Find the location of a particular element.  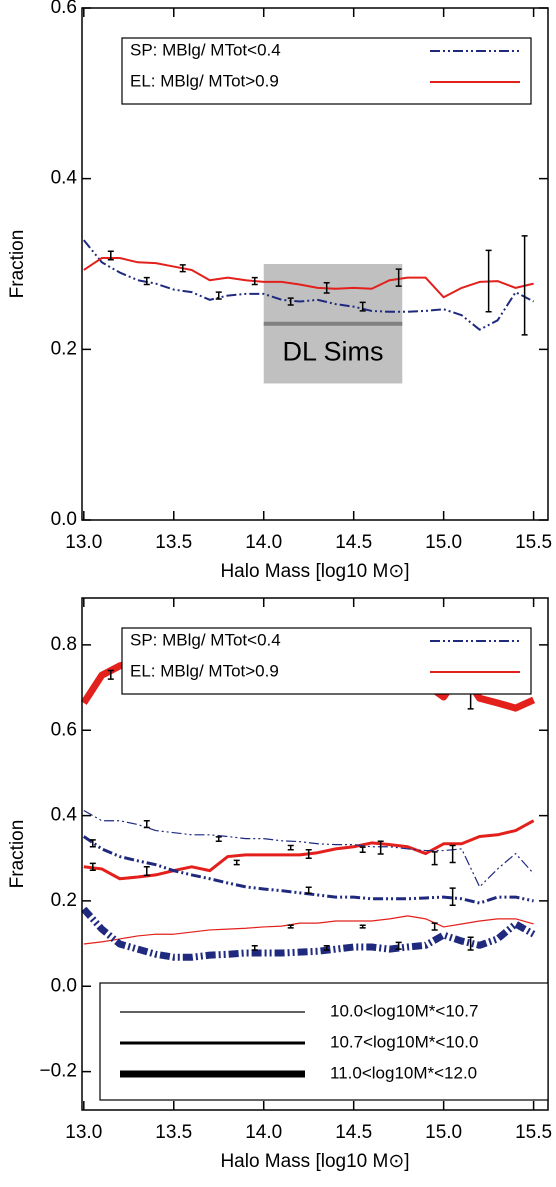

width-legend-label: 10.7<log10M*<10.0 is located at coordinates (404, 1041).